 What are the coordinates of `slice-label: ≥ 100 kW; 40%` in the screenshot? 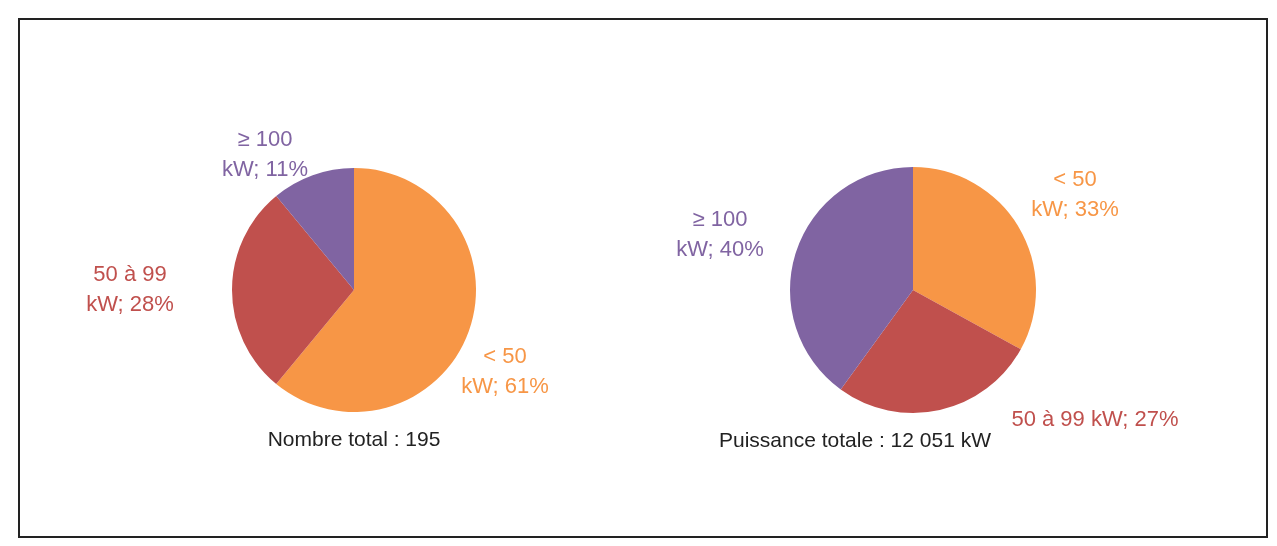 It's located at (720, 234).